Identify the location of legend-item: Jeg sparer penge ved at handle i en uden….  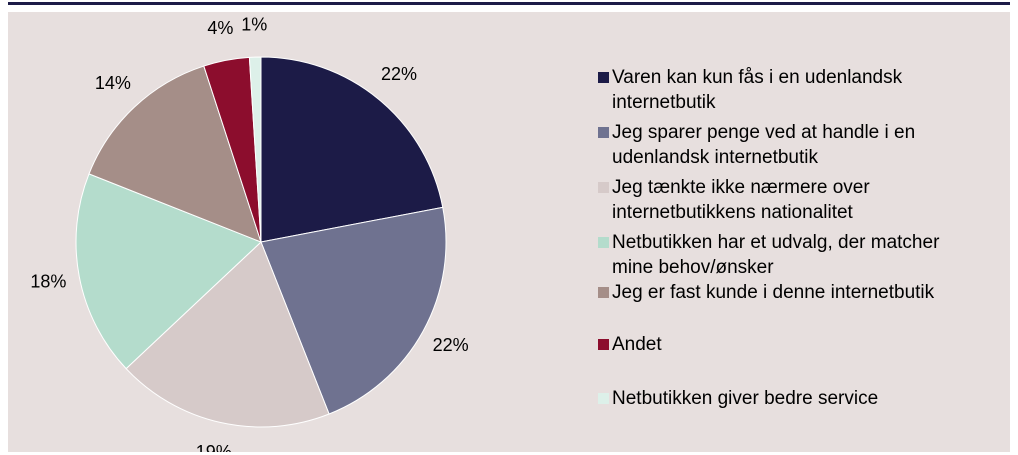
(798, 145).